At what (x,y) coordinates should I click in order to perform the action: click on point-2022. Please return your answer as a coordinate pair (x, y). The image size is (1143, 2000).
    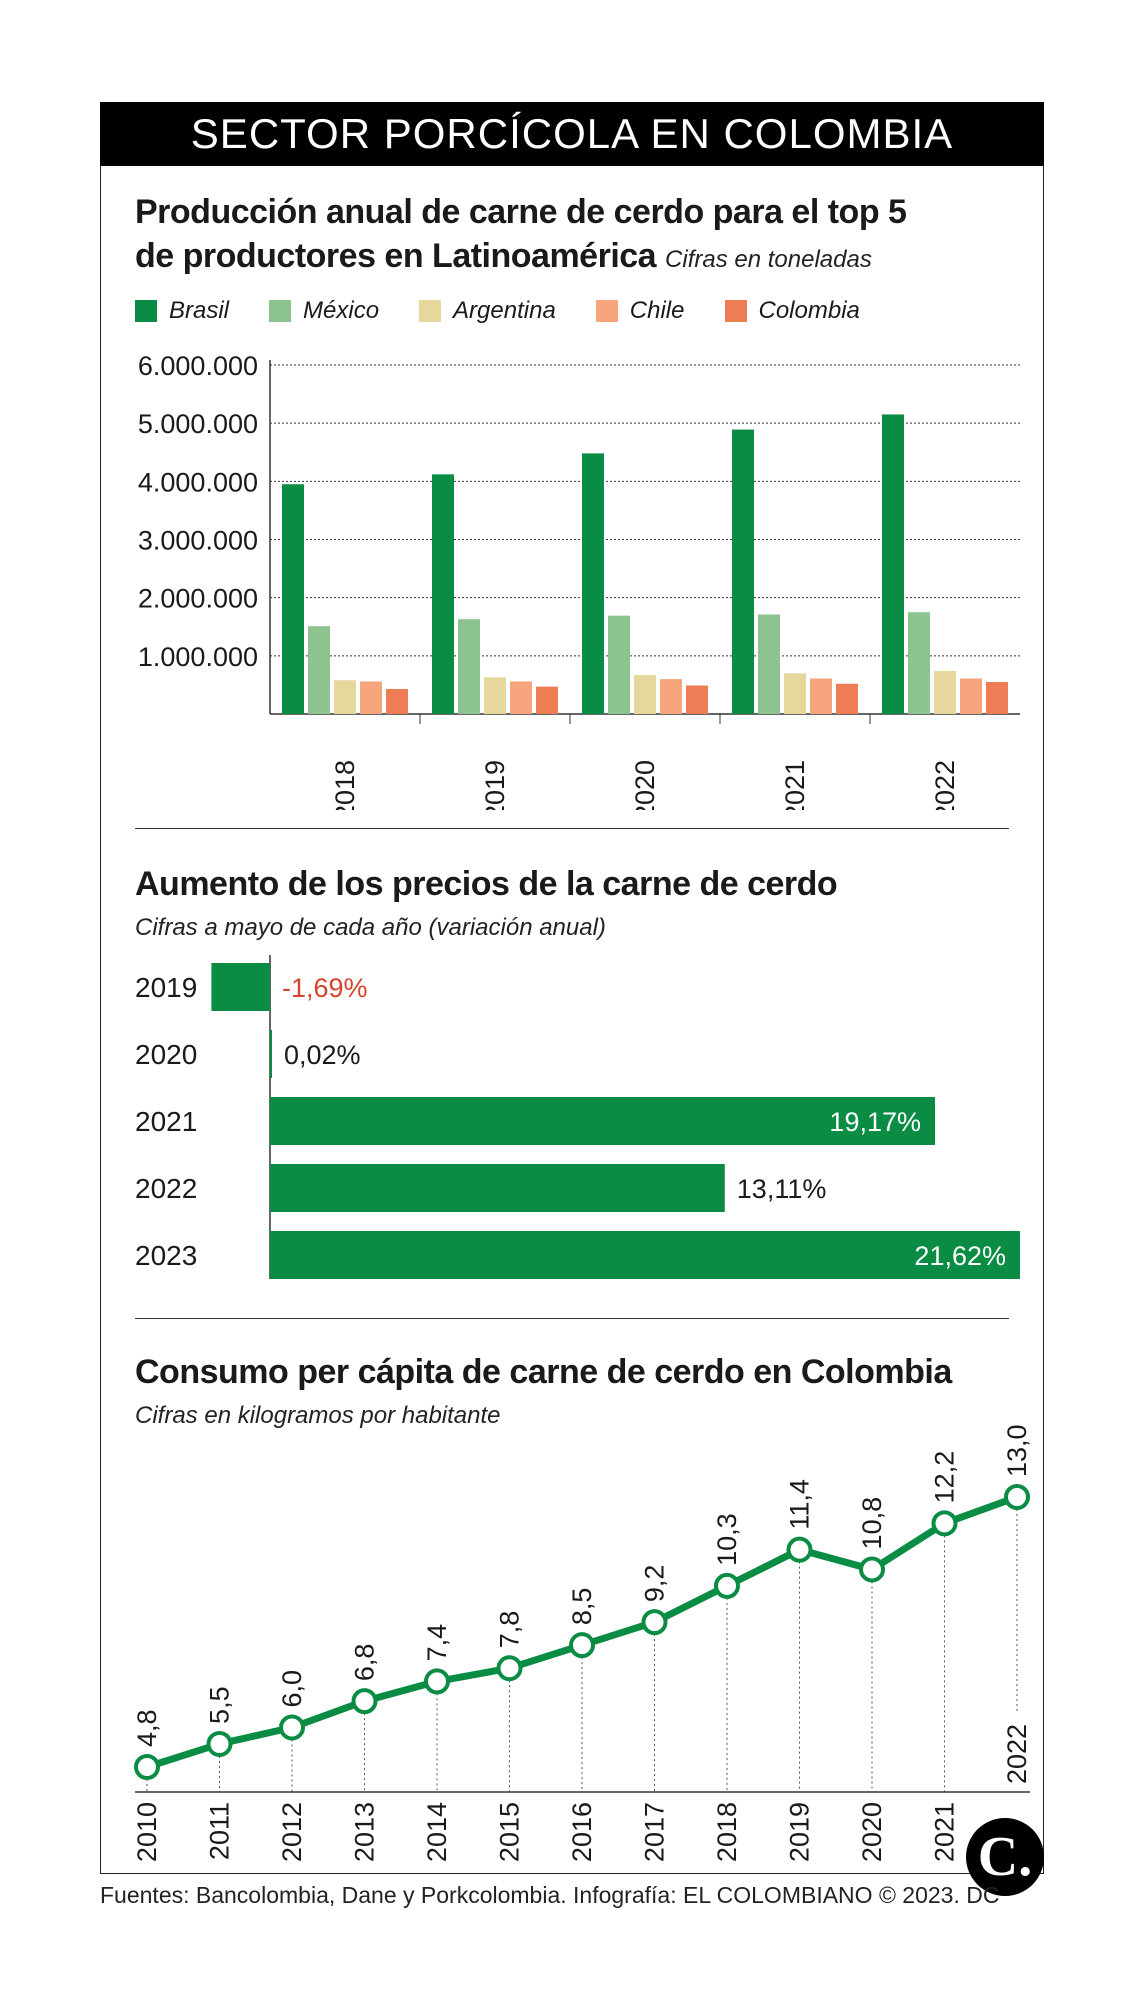
    Looking at the image, I should click on (1017, 1497).